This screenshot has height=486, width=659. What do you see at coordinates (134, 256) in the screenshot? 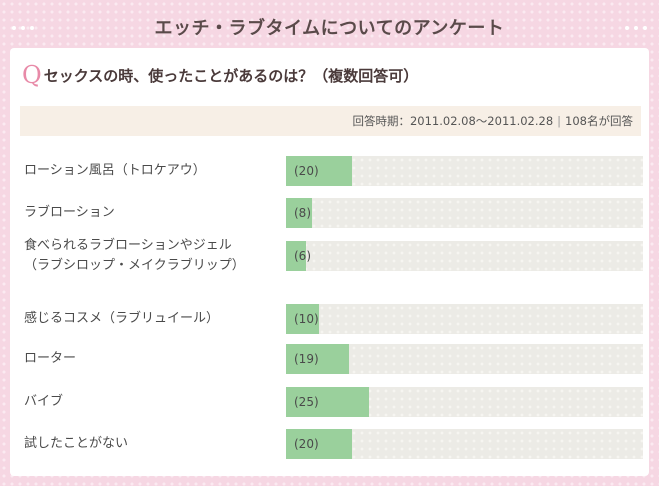
I see `row-label: 食べられるラブローションやジェル （ラブシロップ・メイクラブリップ）` at bounding box center [134, 256].